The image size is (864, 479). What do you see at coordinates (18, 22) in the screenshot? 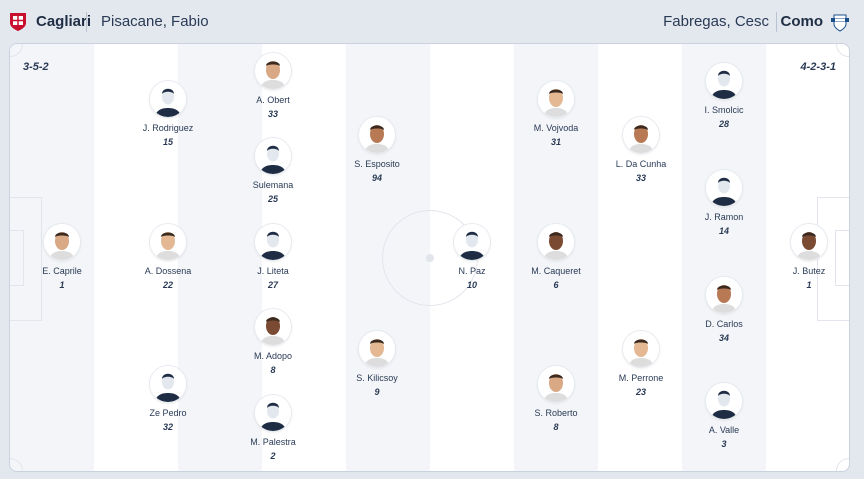
I see `cagliari-crest-icon` at bounding box center [18, 22].